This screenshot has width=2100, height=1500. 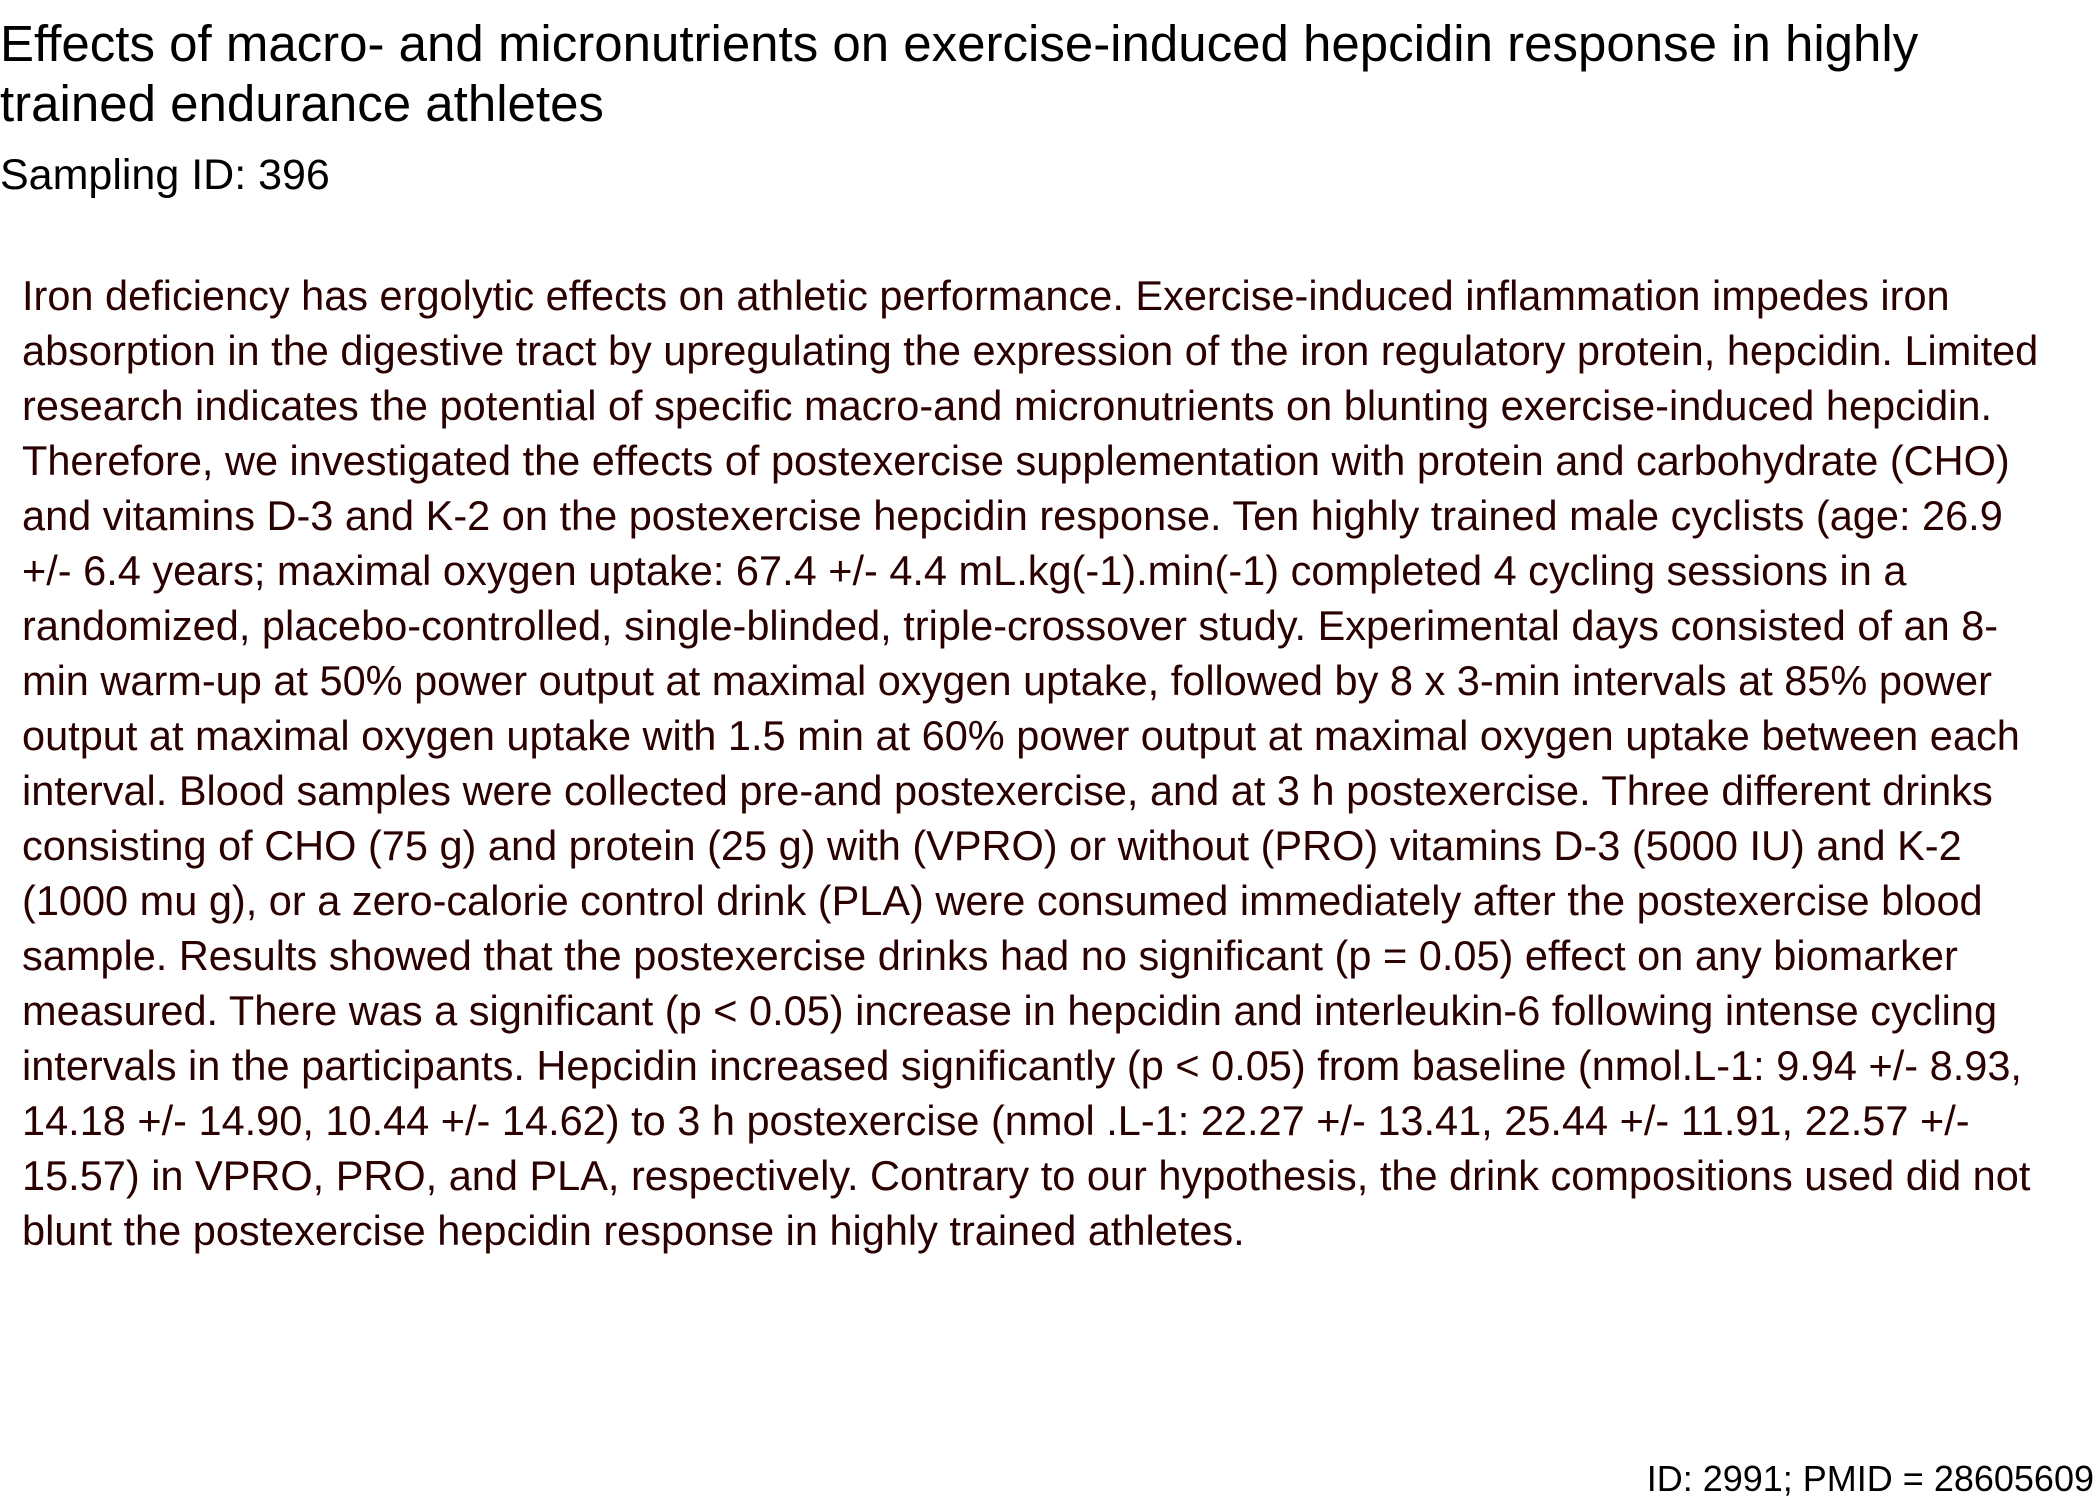 I want to click on sampling-id: Sampling ID: 396, so click(x=165, y=175).